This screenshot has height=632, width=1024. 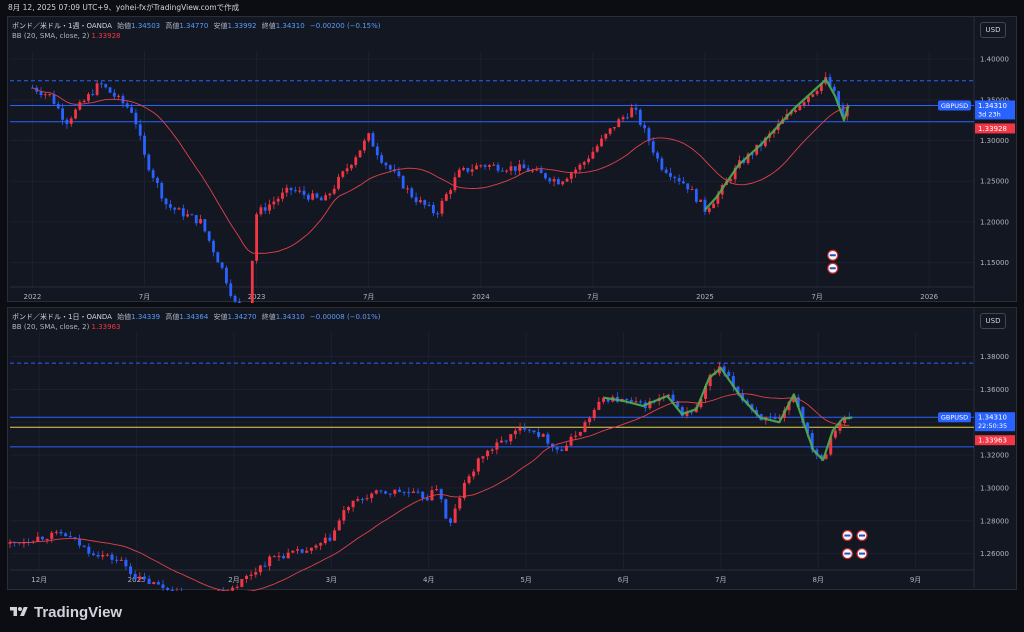 What do you see at coordinates (242, 317) in the screenshot?
I see `daily-low: 1.34270` at bounding box center [242, 317].